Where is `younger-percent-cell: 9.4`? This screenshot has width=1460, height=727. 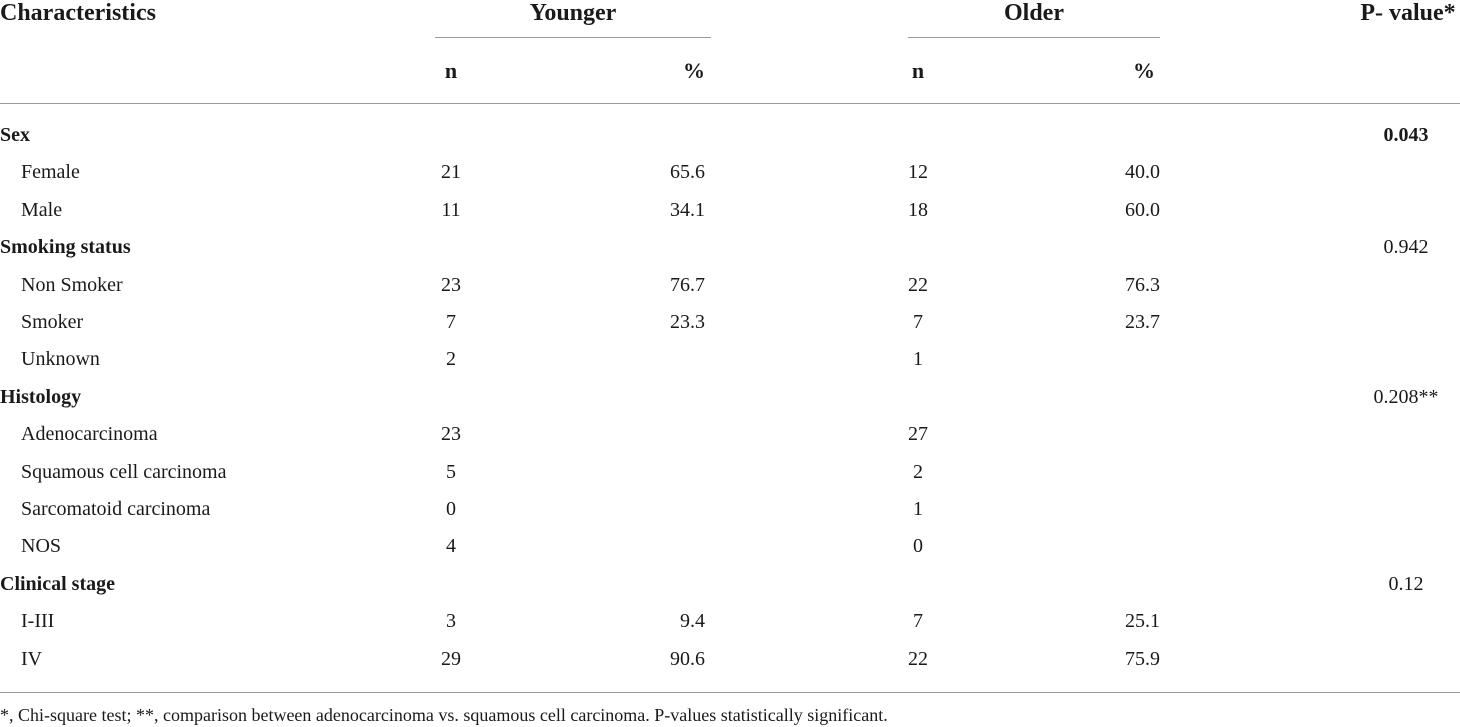 younger-percent-cell: 9.4 is located at coordinates (692, 621).